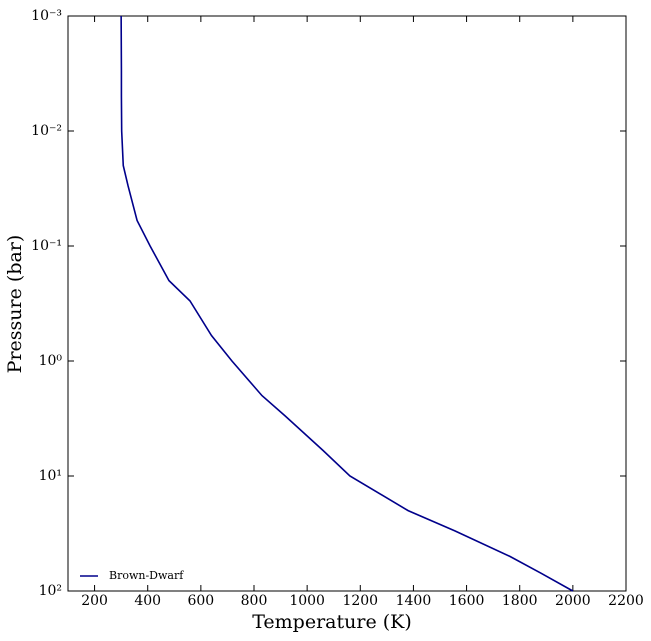 This screenshot has height=641, width=651. I want to click on x-axis-label: Temperature (K), so click(332, 622).